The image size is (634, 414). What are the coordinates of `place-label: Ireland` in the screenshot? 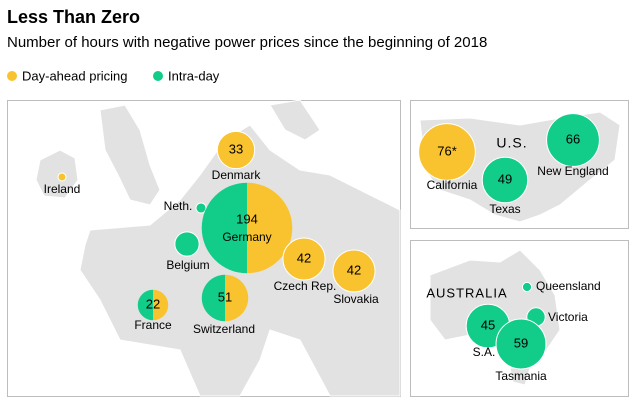 It's located at (62, 189).